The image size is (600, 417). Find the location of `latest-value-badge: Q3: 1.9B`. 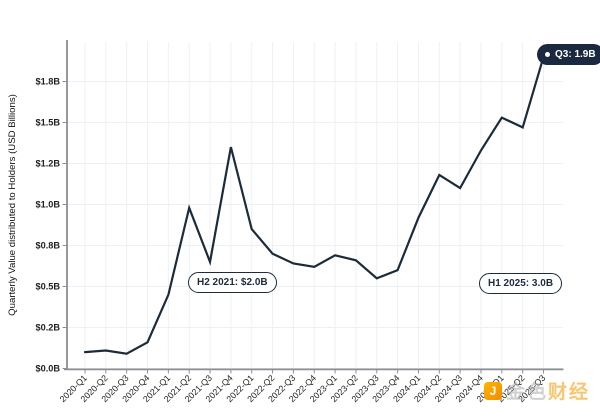

latest-value-badge: Q3: 1.9B is located at coordinates (568, 54).